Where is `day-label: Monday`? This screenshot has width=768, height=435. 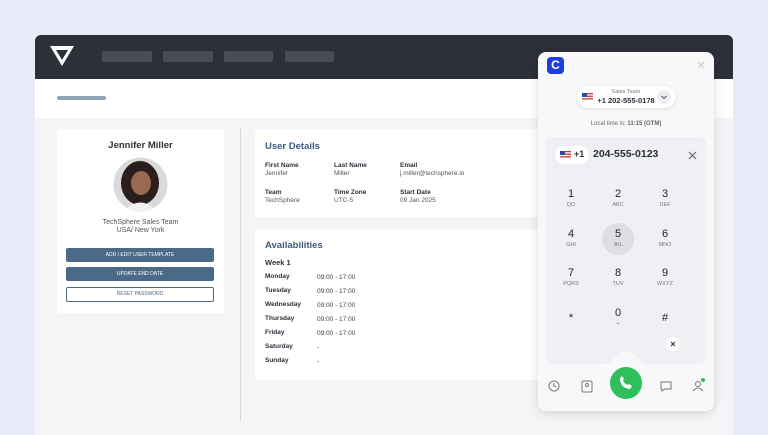
day-label: Monday is located at coordinates (277, 276).